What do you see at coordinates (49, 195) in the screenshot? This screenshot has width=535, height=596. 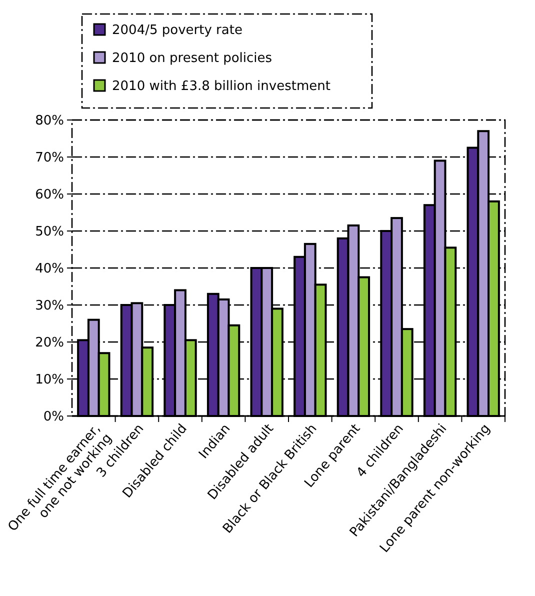 I see `y-tick-label: 60%` at bounding box center [49, 195].